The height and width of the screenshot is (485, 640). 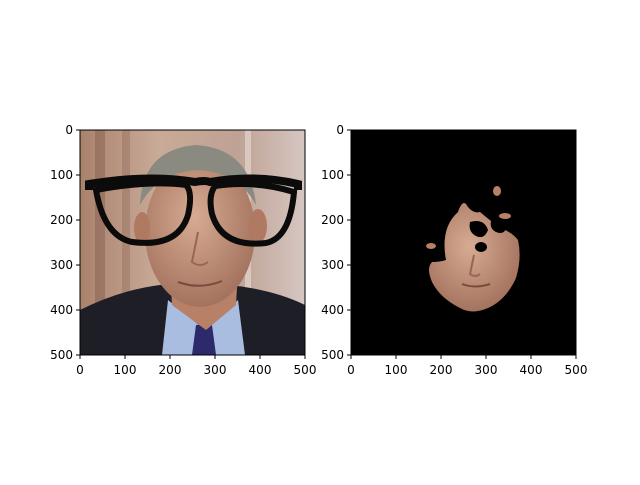 I want to click on left-y-tick-label: 0, so click(x=69, y=130).